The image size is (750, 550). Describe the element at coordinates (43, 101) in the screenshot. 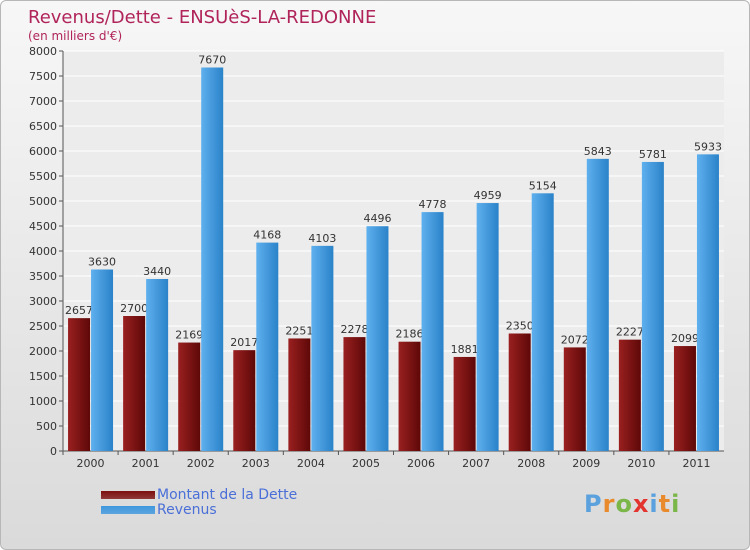

I see `y-tick-label: 7000` at that location.